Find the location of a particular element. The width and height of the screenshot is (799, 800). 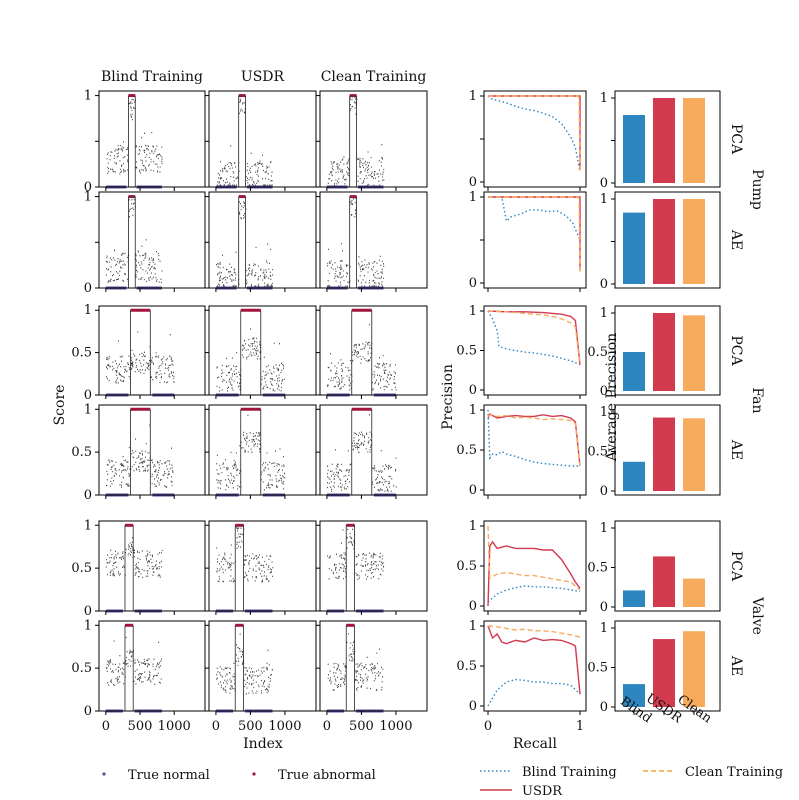

ap-ylabel: Average Precision is located at coordinates (612, 397).